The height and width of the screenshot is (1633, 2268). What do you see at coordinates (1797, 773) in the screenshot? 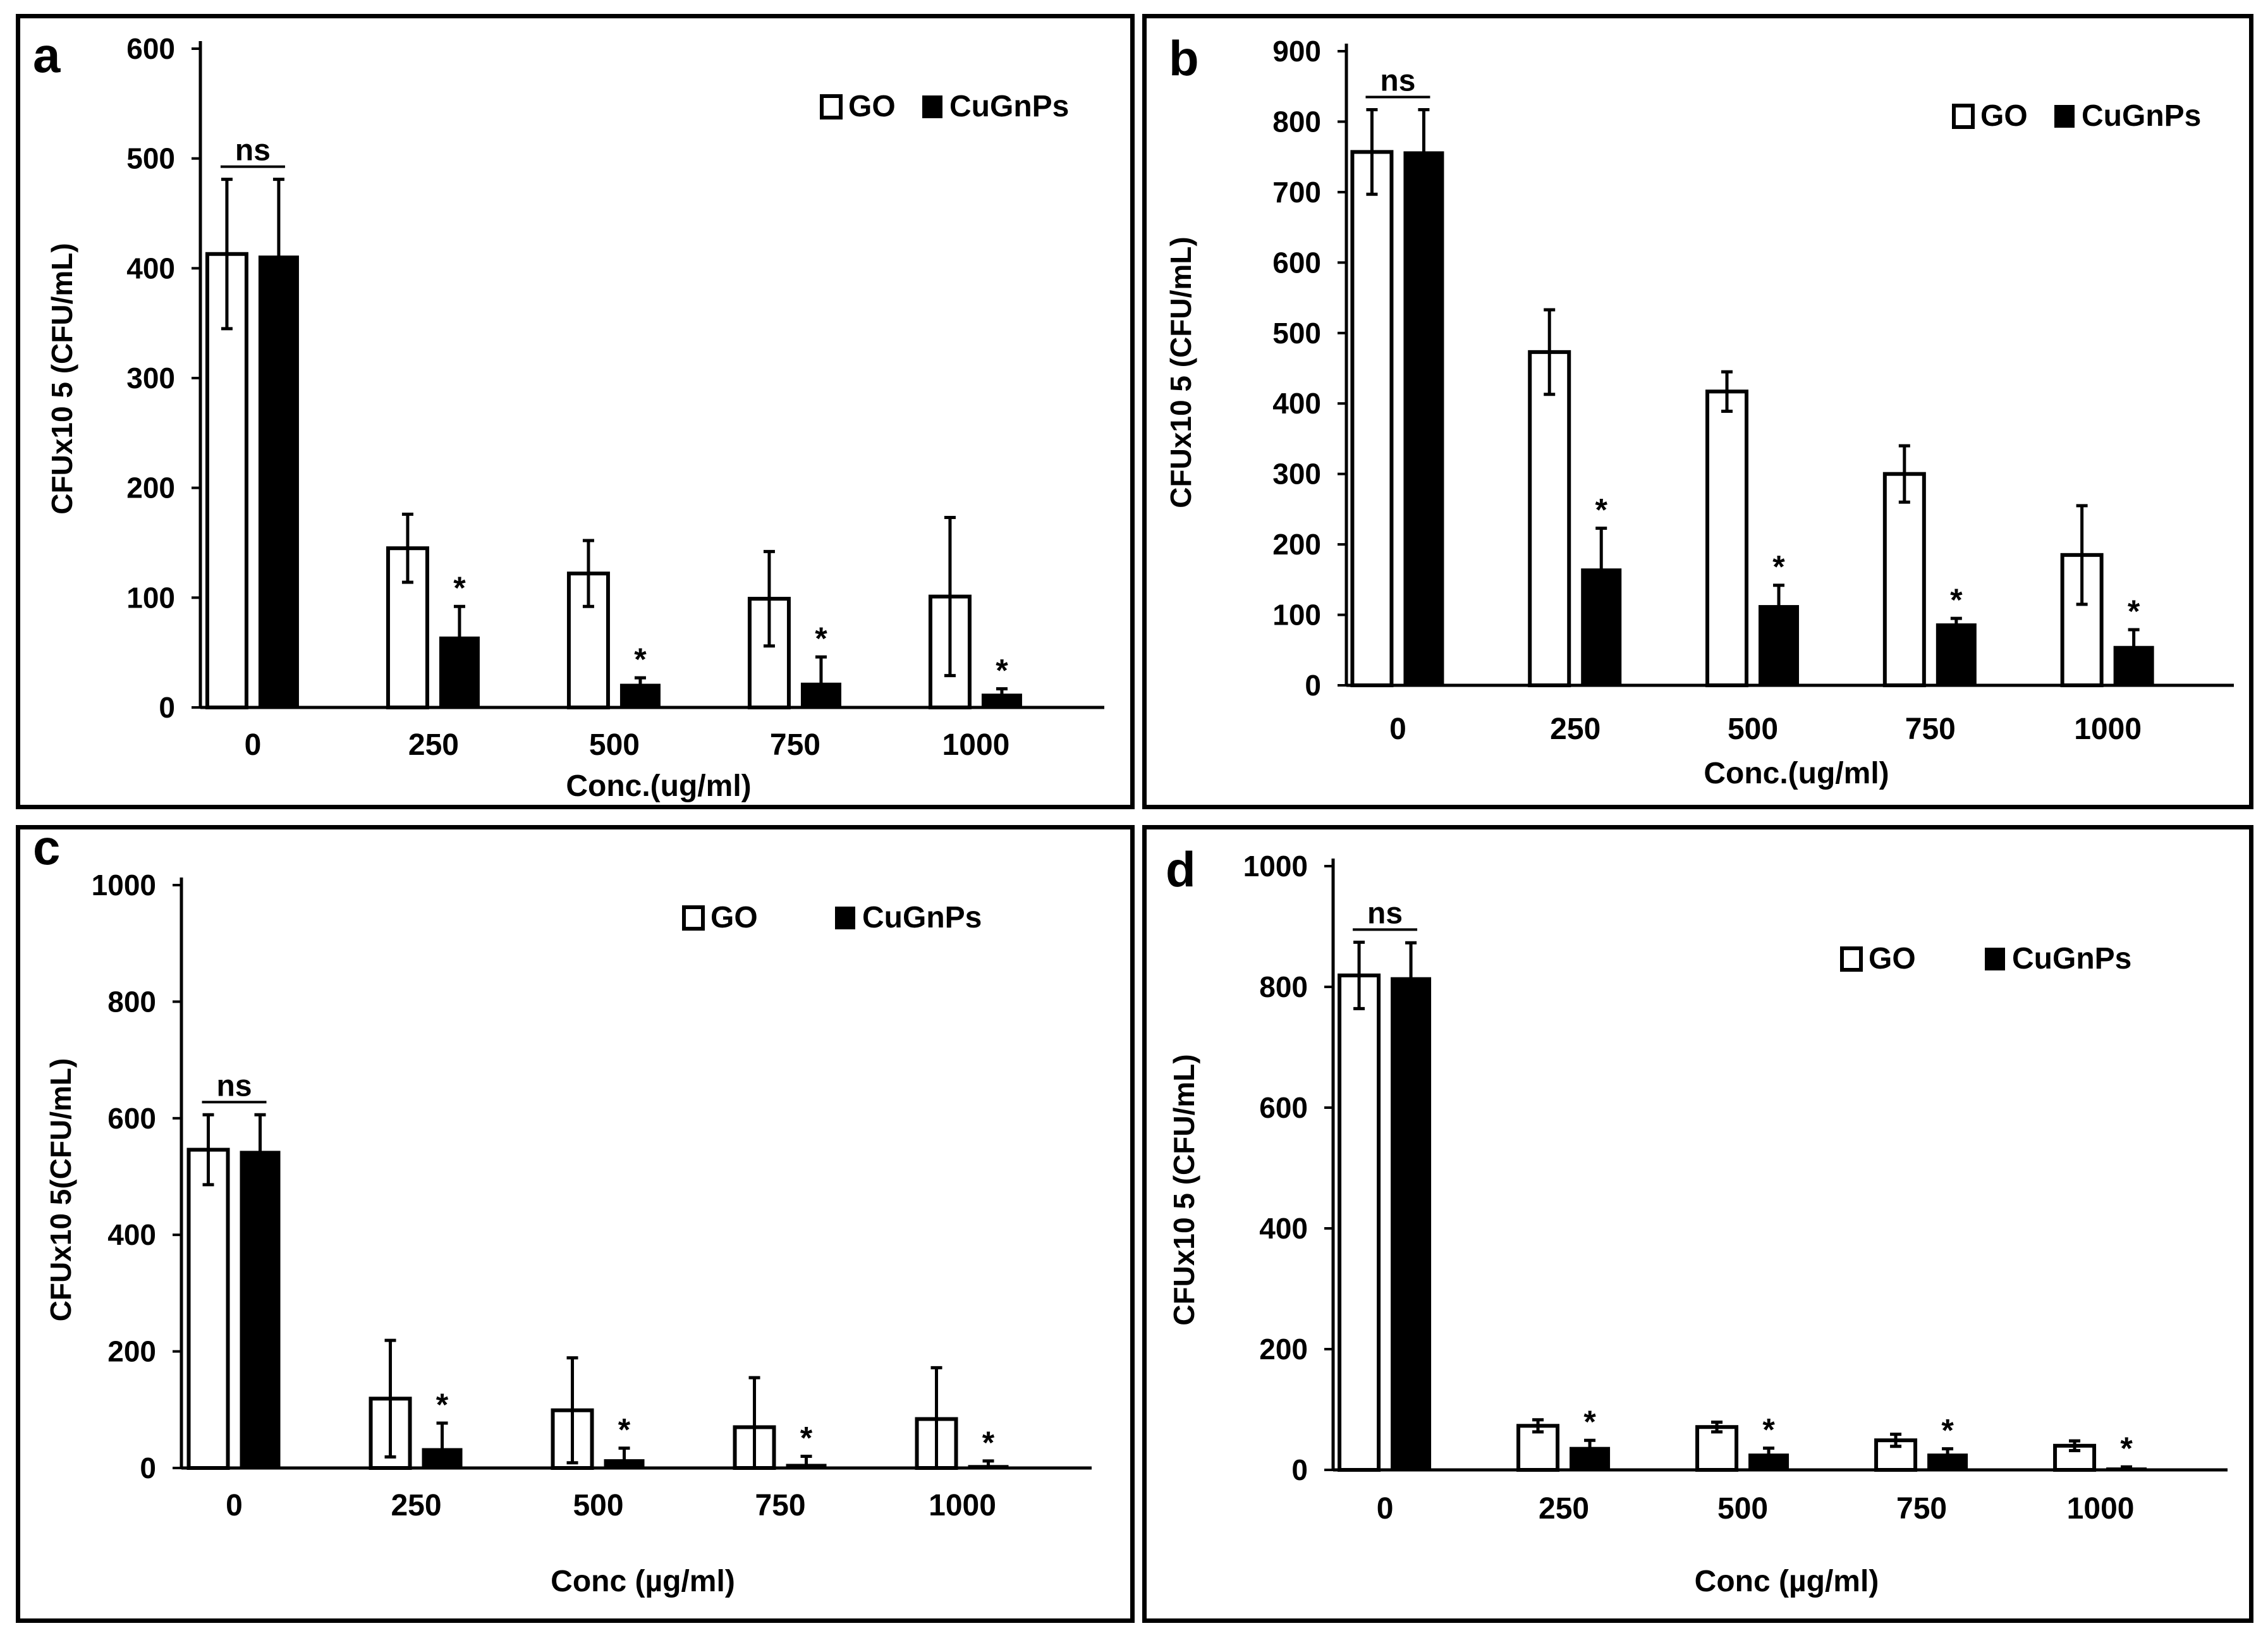
I see `x-axis-label: Conc.(ug/ml)` at bounding box center [1797, 773].